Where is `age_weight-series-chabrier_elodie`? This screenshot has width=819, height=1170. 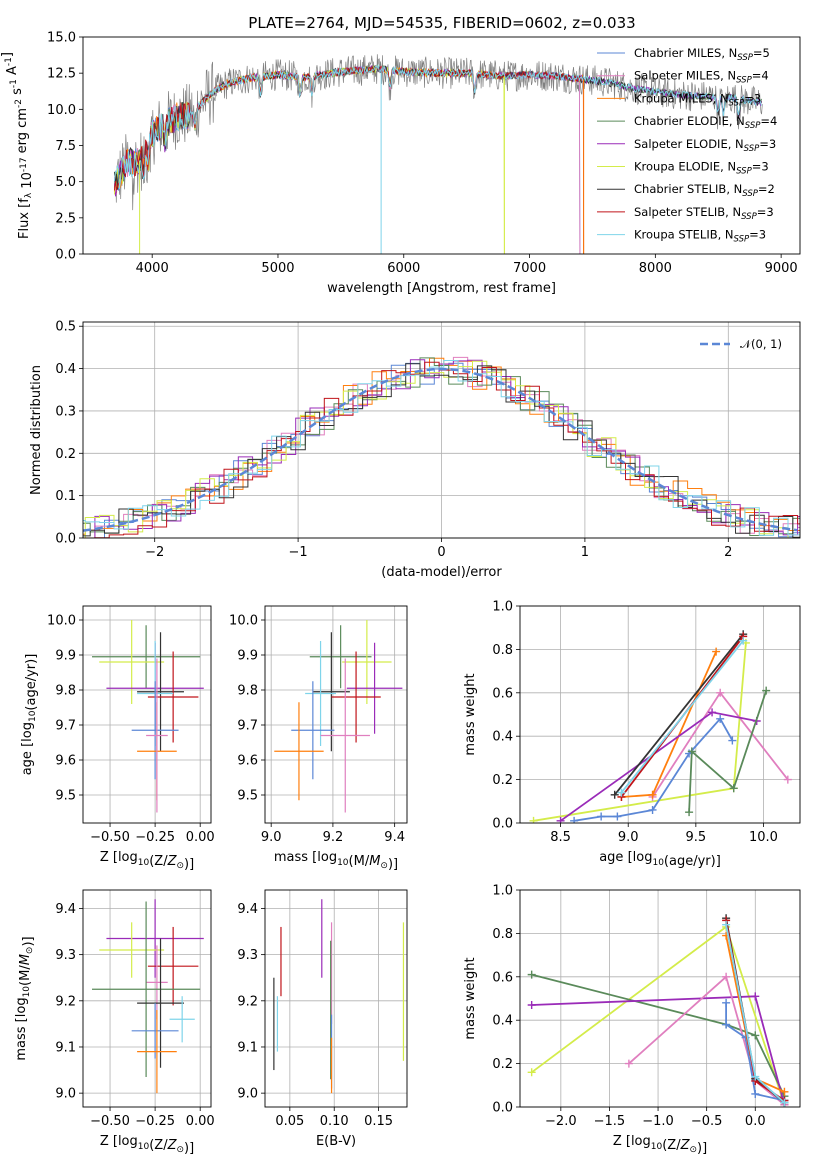 age_weight-series-chabrier_elodie is located at coordinates (728, 751).